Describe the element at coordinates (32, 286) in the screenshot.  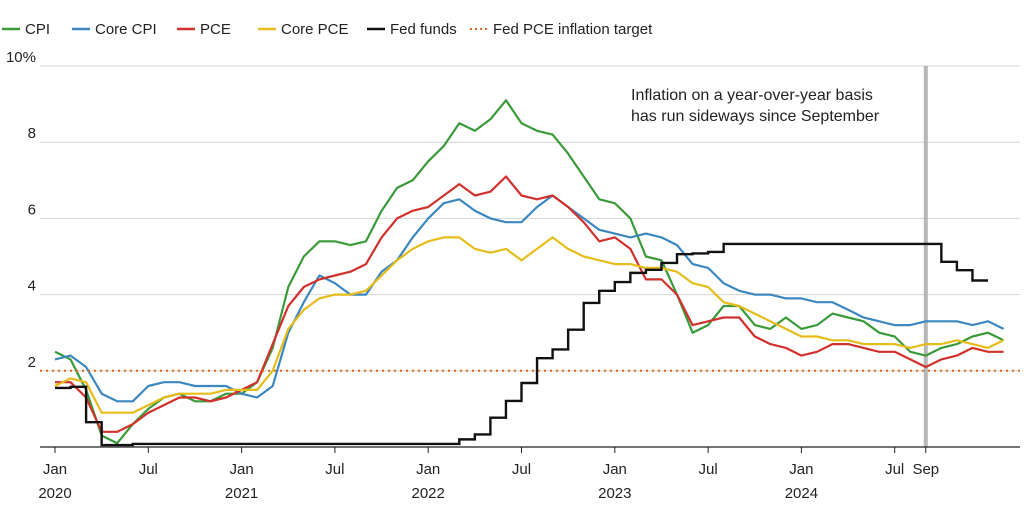
I see `y-tick-label: 4` at that location.